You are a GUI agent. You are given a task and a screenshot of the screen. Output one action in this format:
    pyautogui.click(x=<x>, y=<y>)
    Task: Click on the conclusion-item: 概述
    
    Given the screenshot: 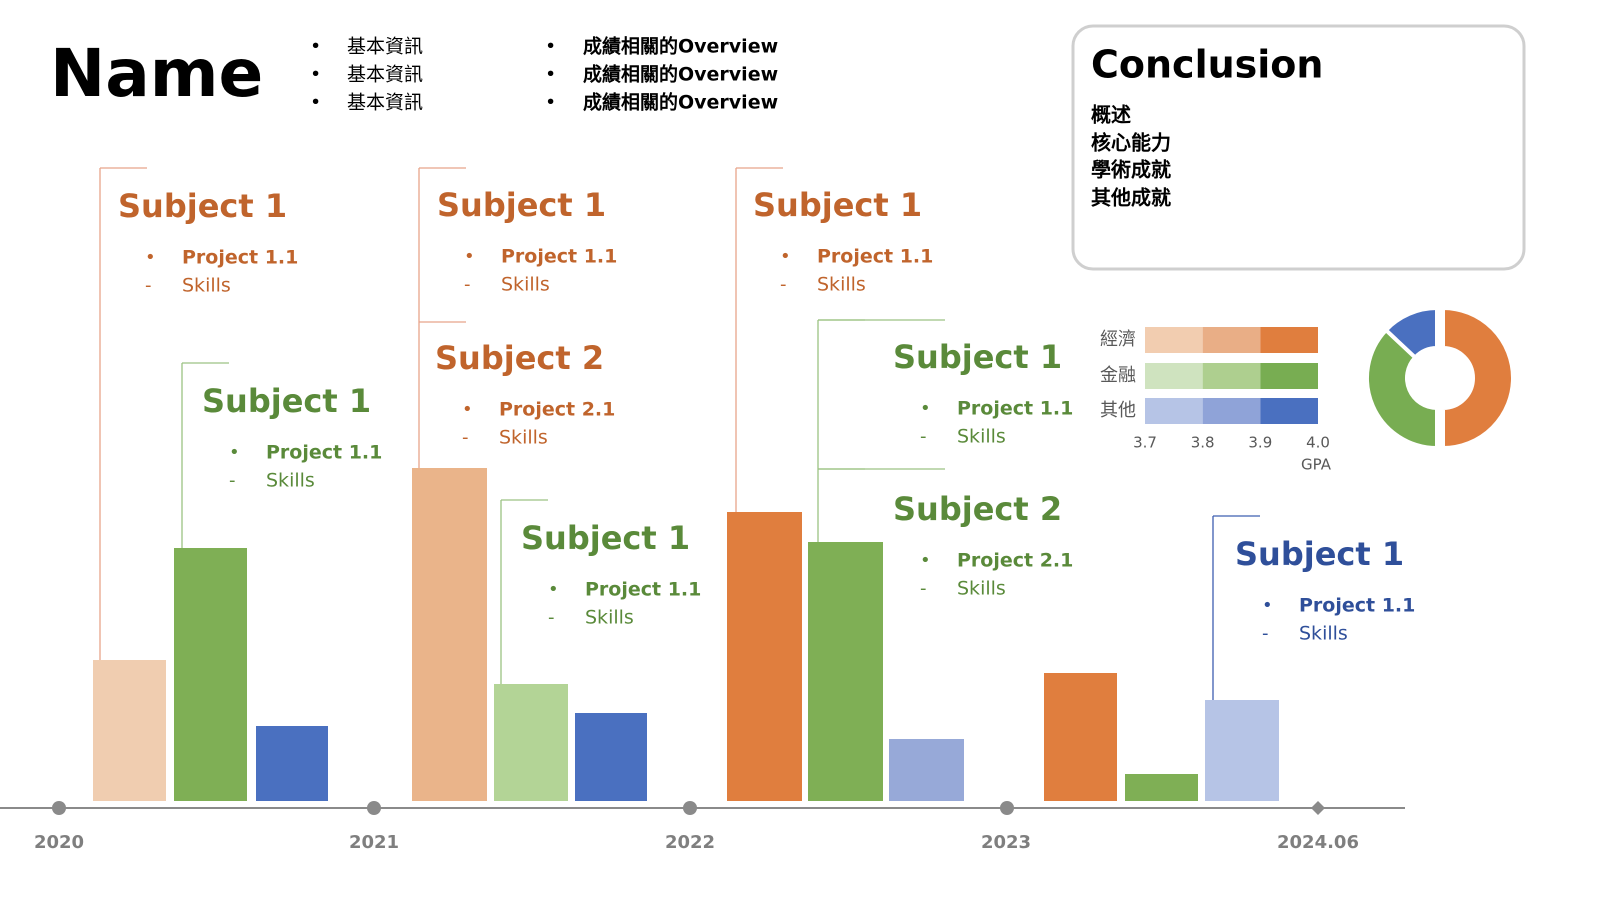 What is the action you would take?
    pyautogui.click(x=1111, y=115)
    